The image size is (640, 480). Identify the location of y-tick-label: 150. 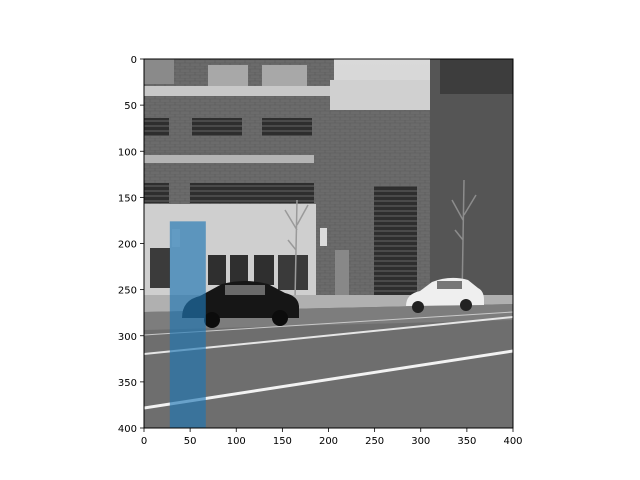
(127, 198).